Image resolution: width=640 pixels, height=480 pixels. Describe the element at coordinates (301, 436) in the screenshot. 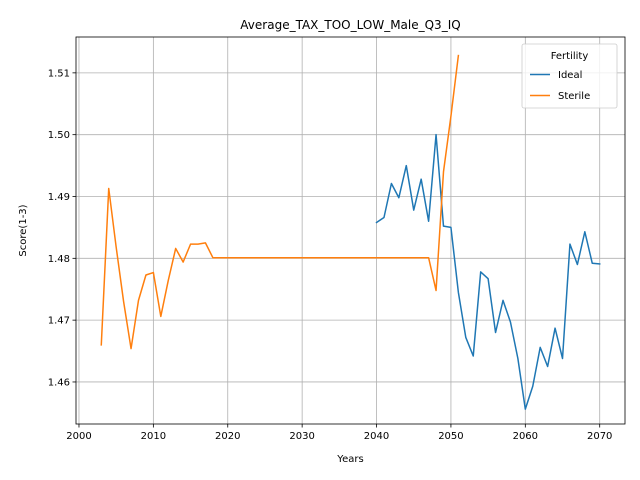

I see `x-tick-label: 2030` at that location.